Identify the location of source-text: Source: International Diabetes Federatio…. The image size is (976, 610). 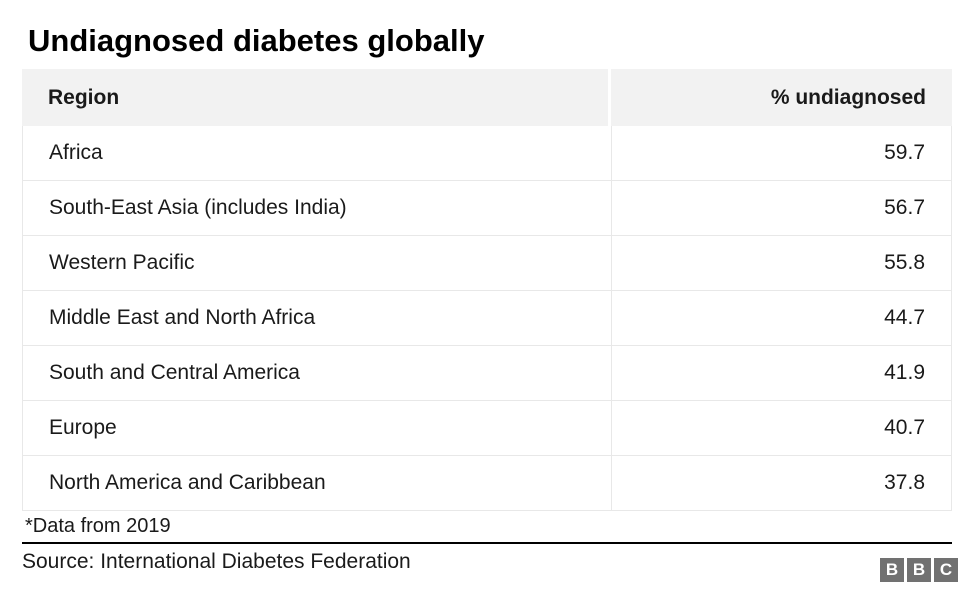
(216, 561).